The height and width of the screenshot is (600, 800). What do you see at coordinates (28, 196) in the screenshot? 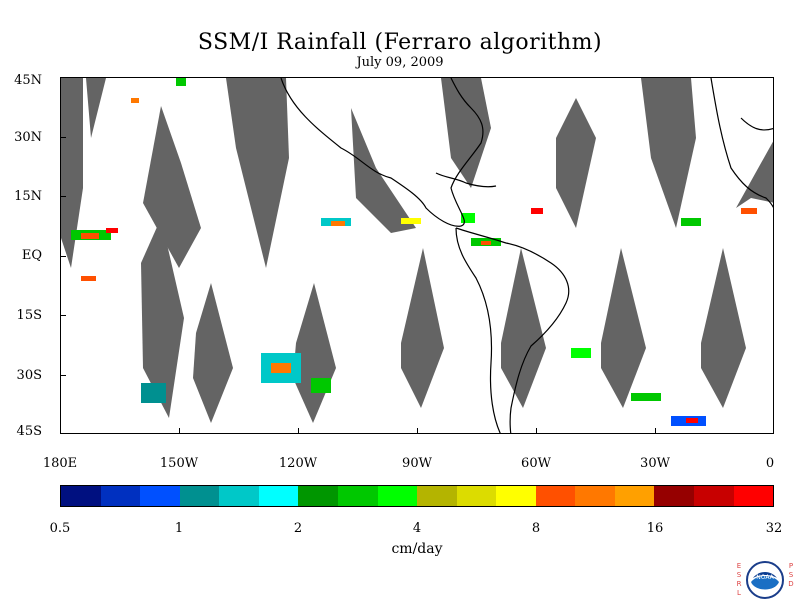
I see `lat-label-15n: 15N` at bounding box center [28, 196].